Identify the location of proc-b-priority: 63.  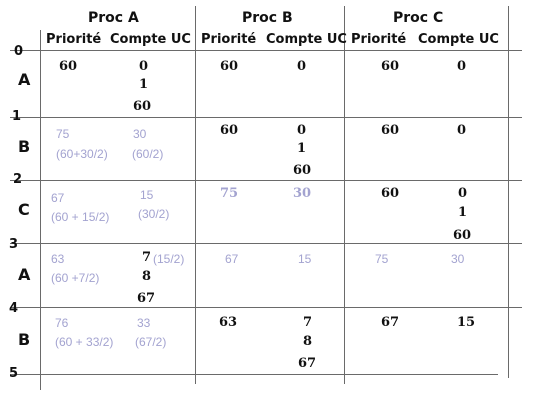
(228, 322).